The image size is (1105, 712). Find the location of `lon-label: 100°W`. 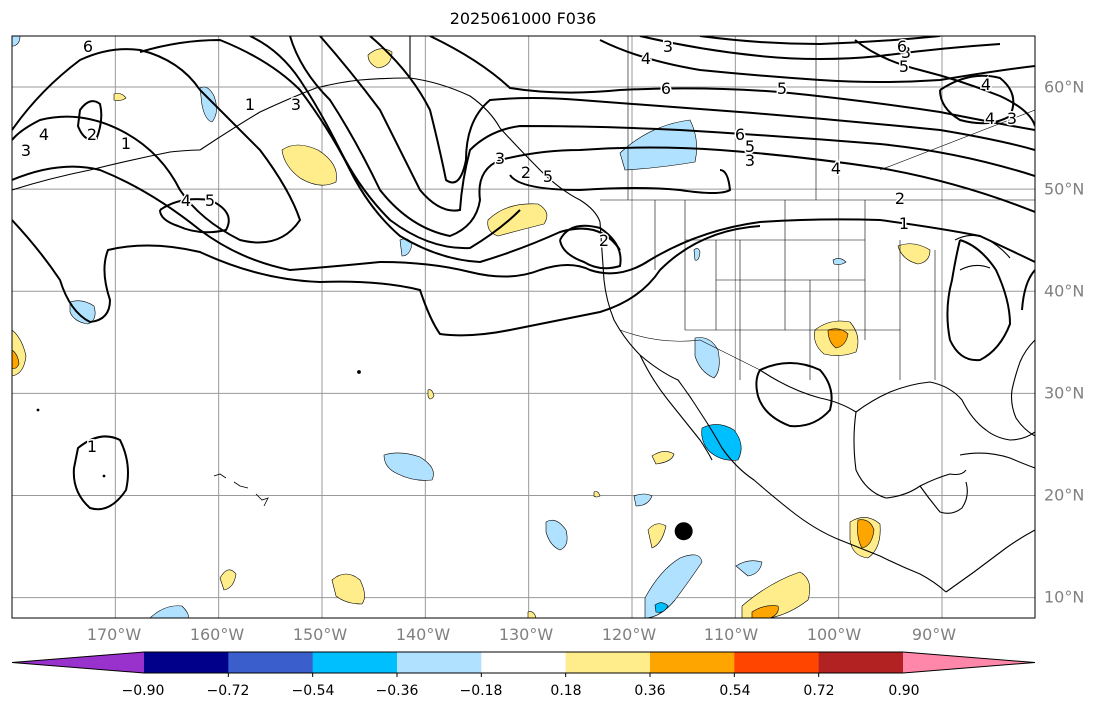

lon-label: 100°W is located at coordinates (834, 634).